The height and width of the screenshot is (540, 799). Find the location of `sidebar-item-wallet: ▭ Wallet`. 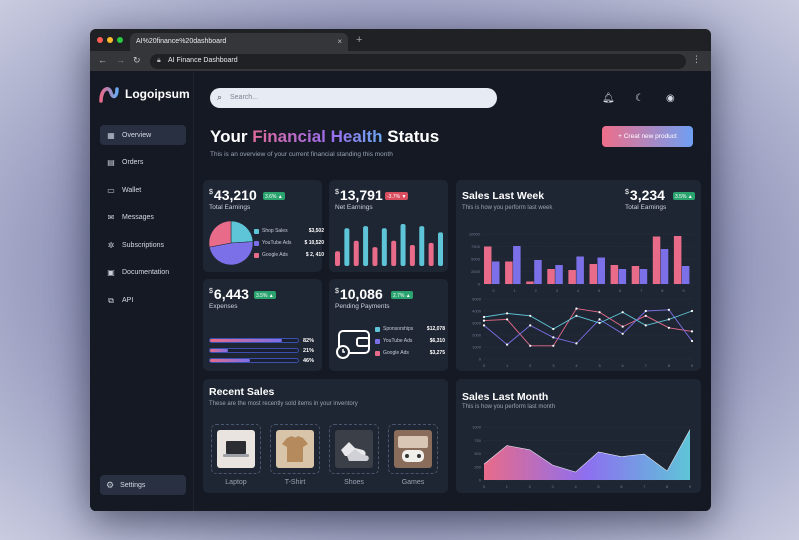

sidebar-item-wallet: ▭ Wallet is located at coordinates (143, 190).